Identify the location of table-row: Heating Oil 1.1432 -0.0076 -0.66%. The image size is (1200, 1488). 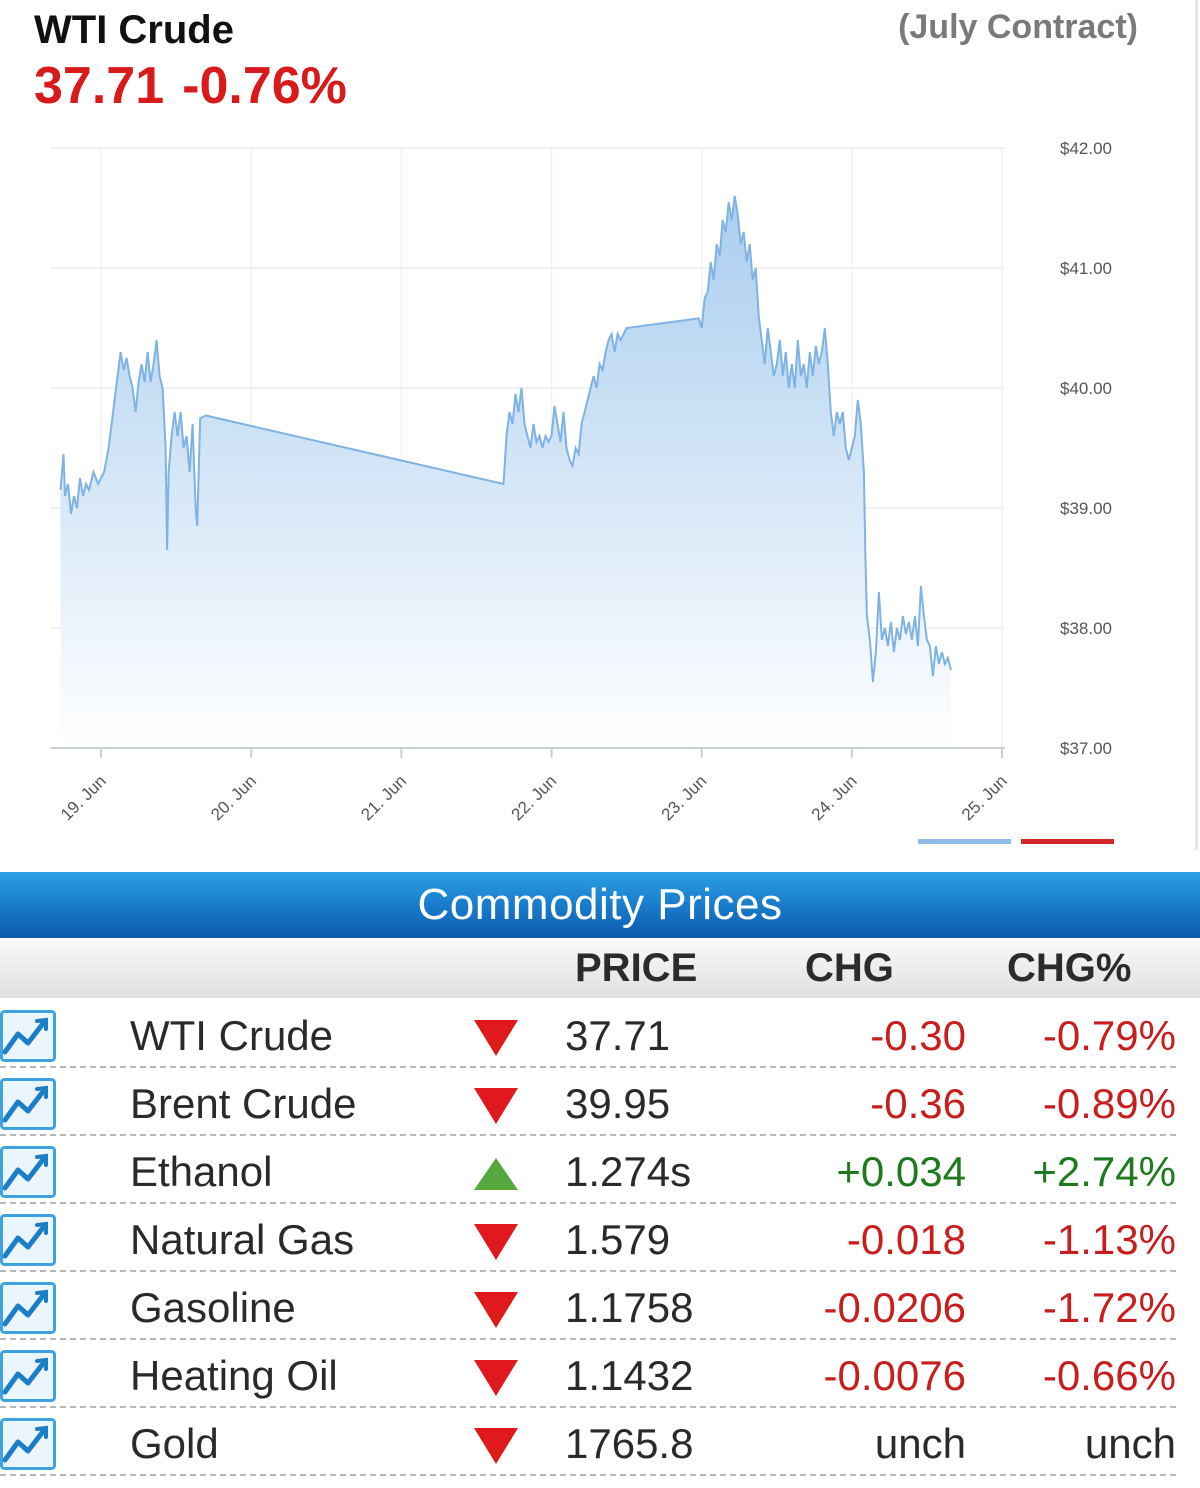
(600, 1374).